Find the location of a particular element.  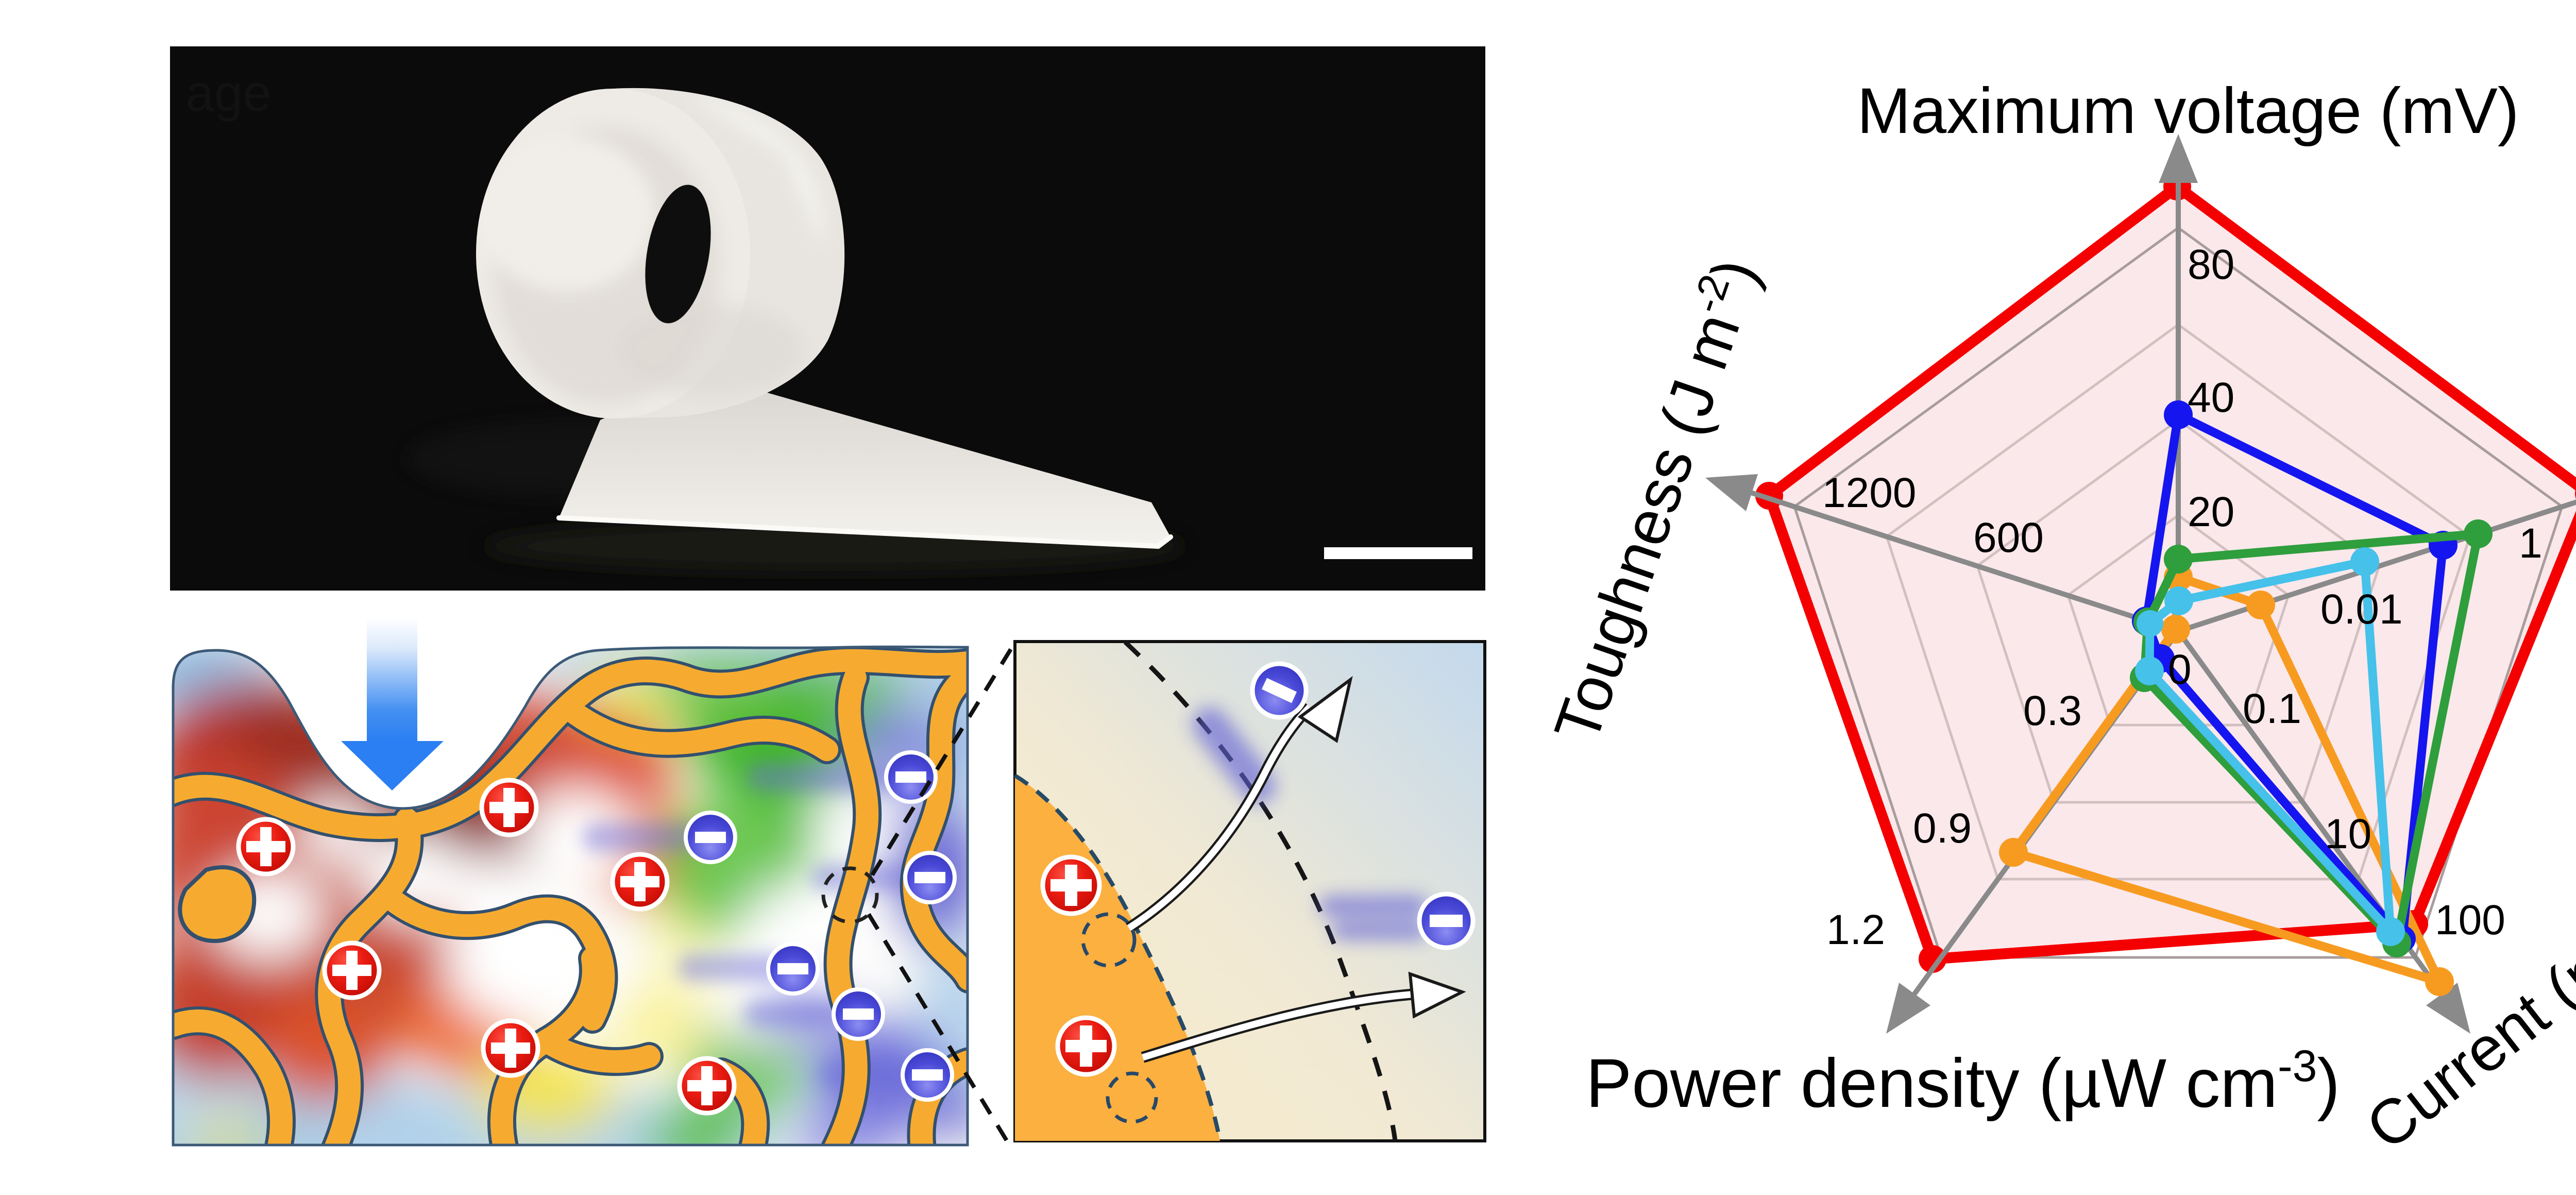

svg-text: 40 is located at coordinates (2211, 397).